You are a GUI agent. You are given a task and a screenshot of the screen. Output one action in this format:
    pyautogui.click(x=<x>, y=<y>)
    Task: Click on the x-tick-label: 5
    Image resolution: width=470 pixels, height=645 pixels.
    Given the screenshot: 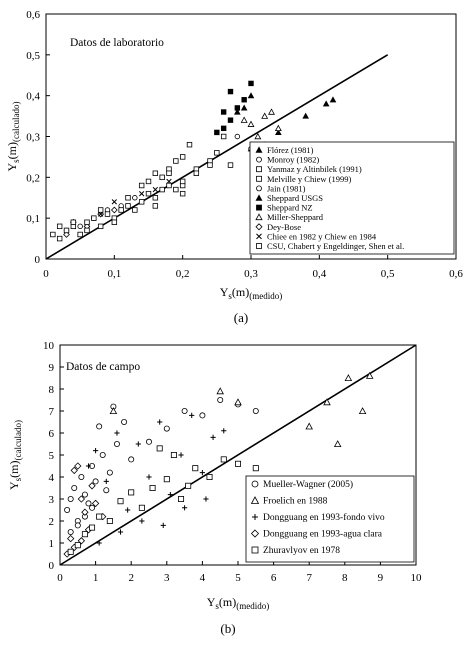 What is the action you would take?
    pyautogui.click(x=238, y=578)
    